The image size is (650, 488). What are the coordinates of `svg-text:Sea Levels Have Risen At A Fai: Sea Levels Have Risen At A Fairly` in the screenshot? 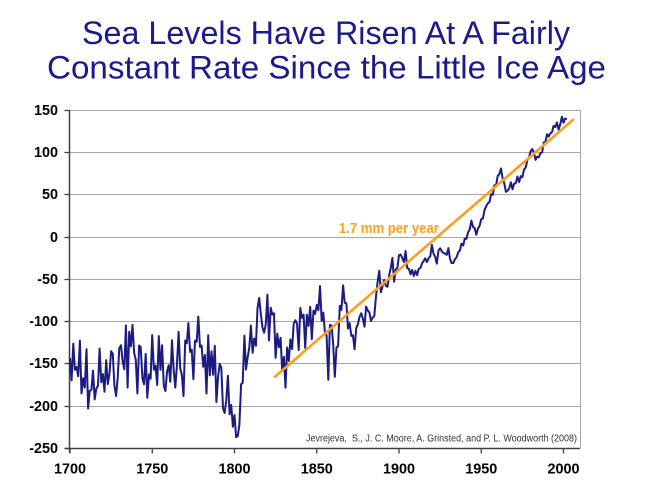 It's located at (326, 33).